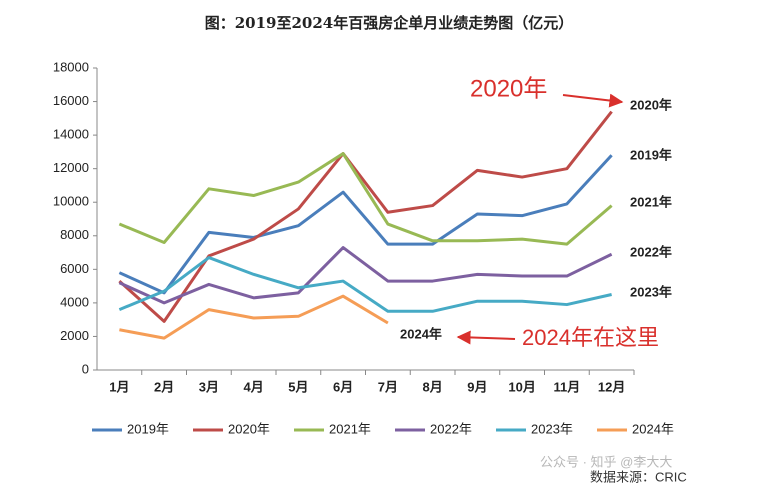 This screenshot has width=778, height=500. What do you see at coordinates (343, 386) in the screenshot?
I see `x-tick-label: 6月` at bounding box center [343, 386].